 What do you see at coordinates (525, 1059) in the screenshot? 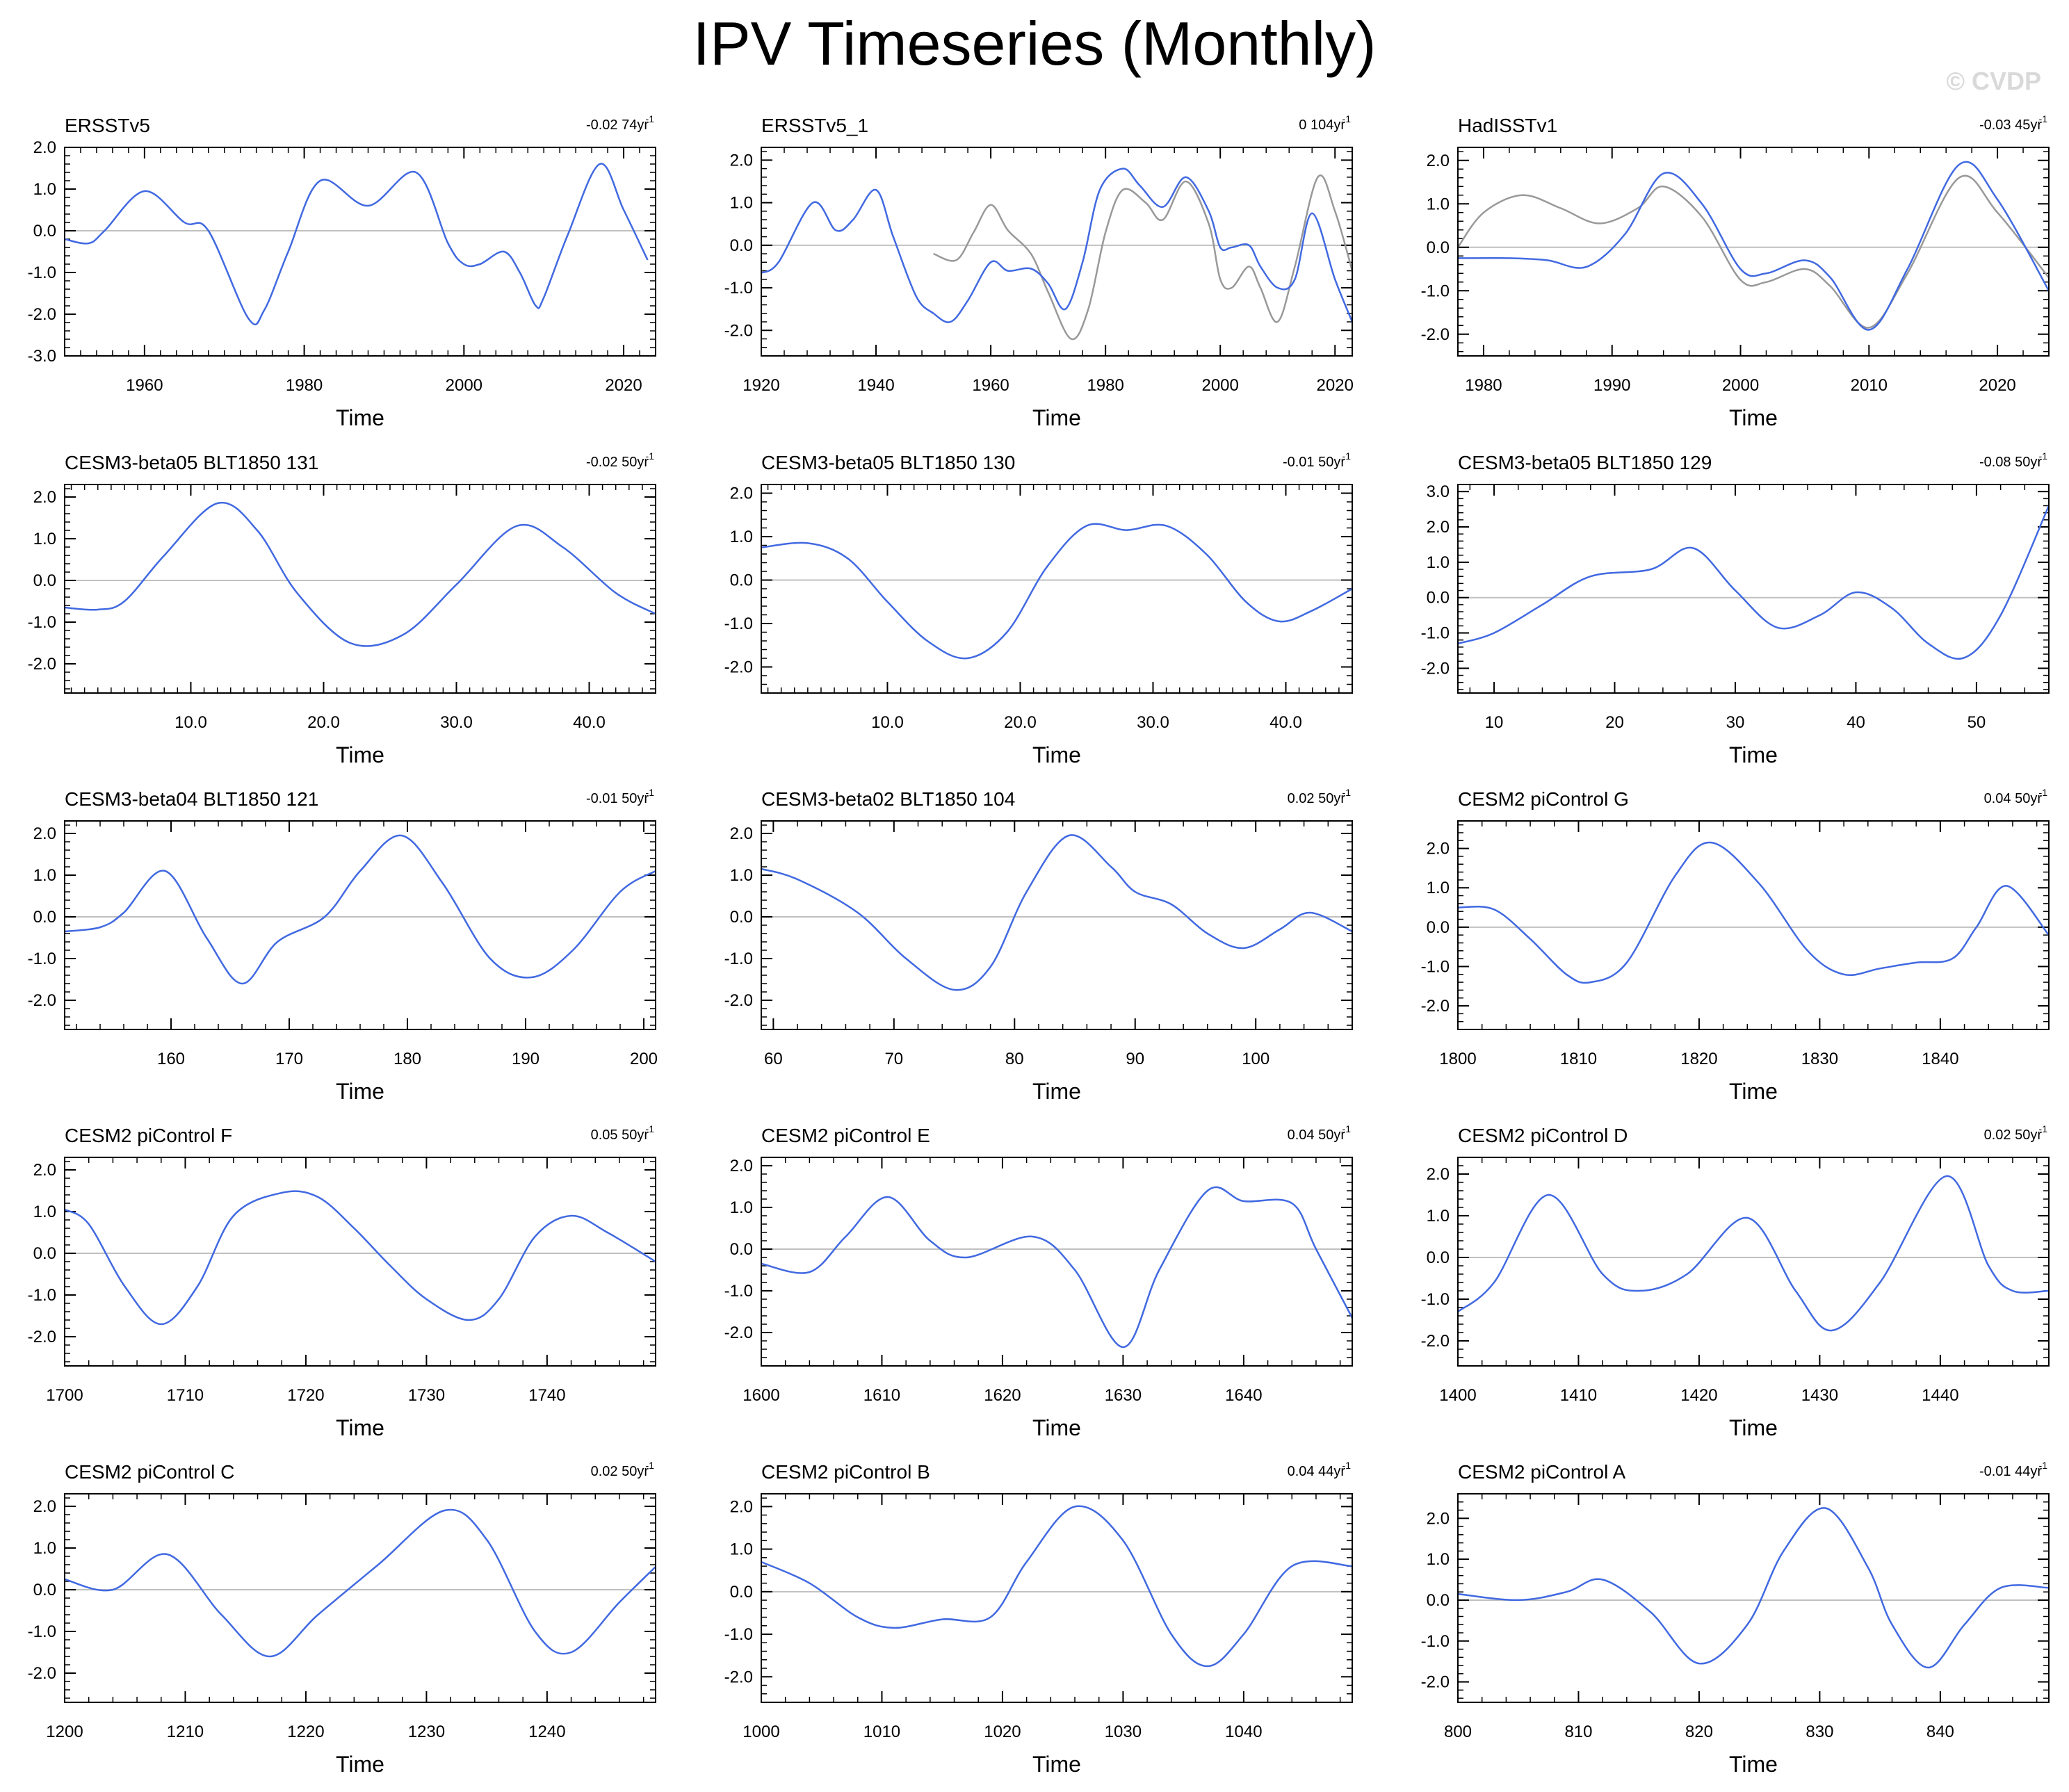
I see `x-tick-label: 190` at bounding box center [525, 1059].